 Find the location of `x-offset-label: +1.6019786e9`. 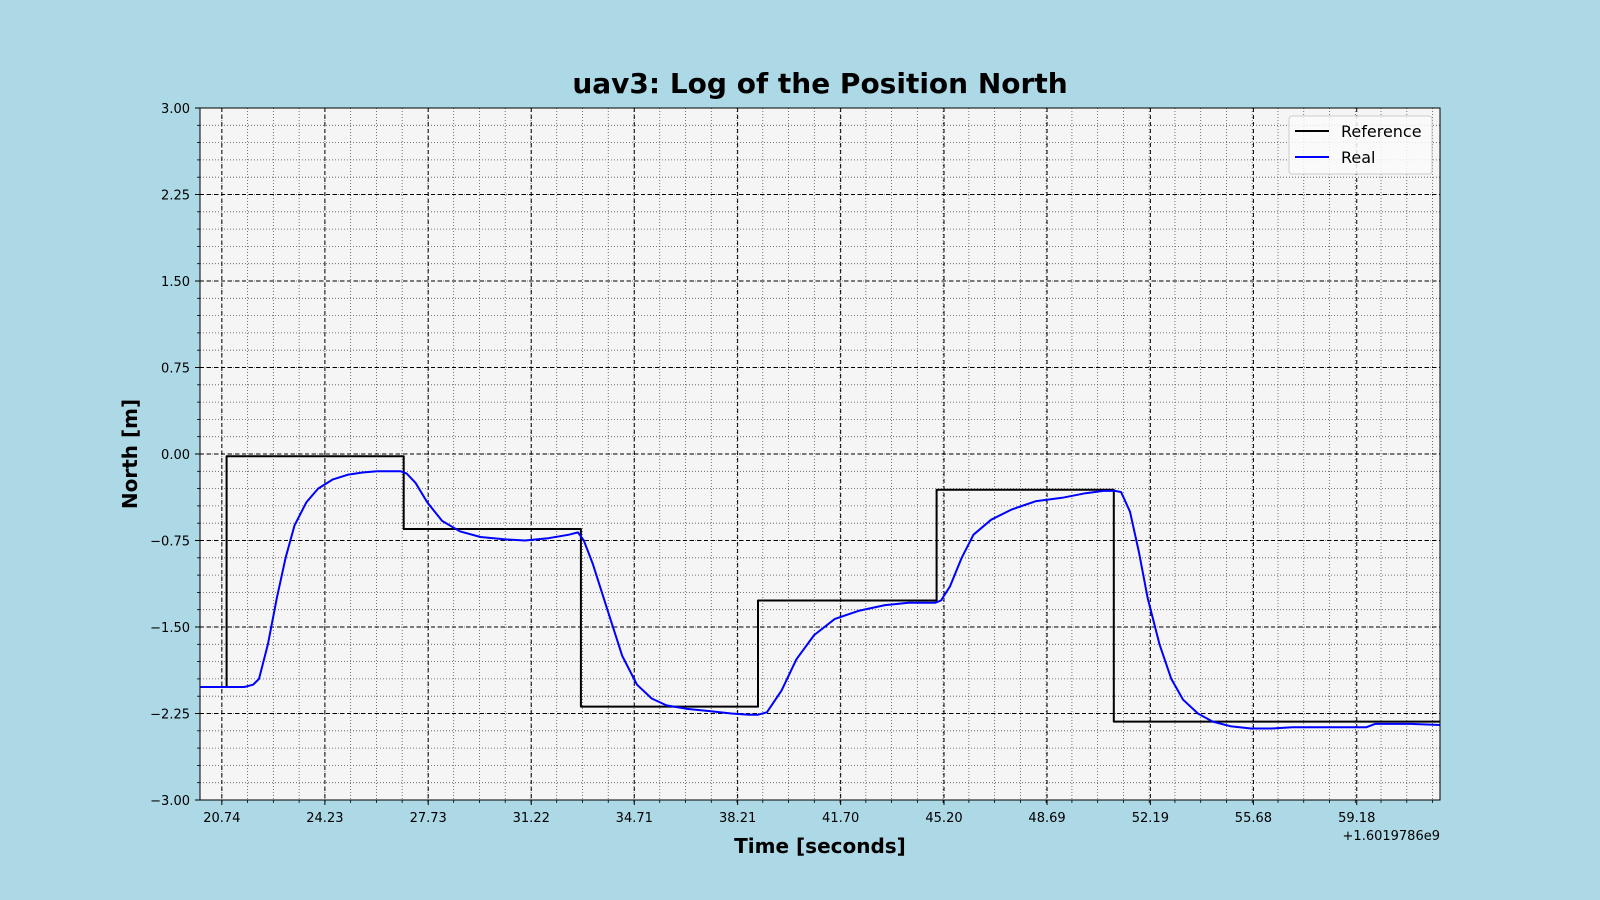

x-offset-label: +1.6019786e9 is located at coordinates (1391, 836).